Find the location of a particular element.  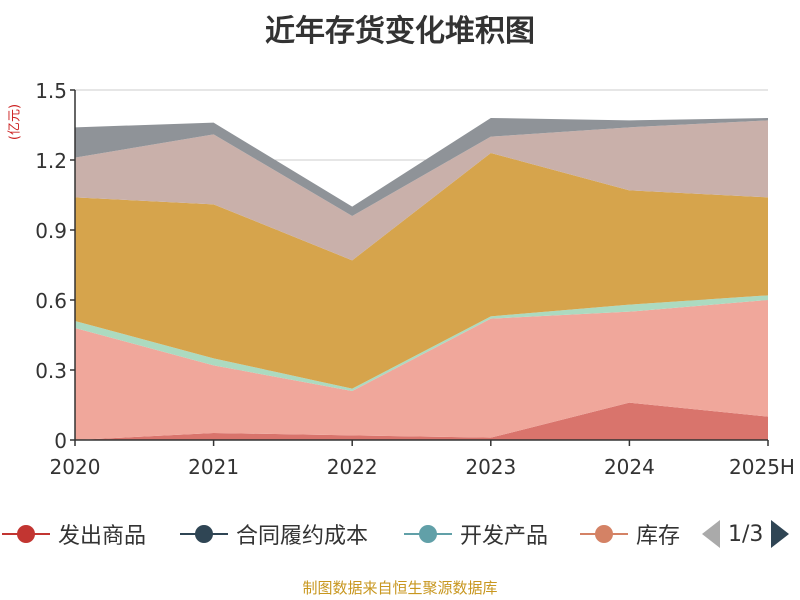

y-tick-label: 0.9 is located at coordinates (51, 231).